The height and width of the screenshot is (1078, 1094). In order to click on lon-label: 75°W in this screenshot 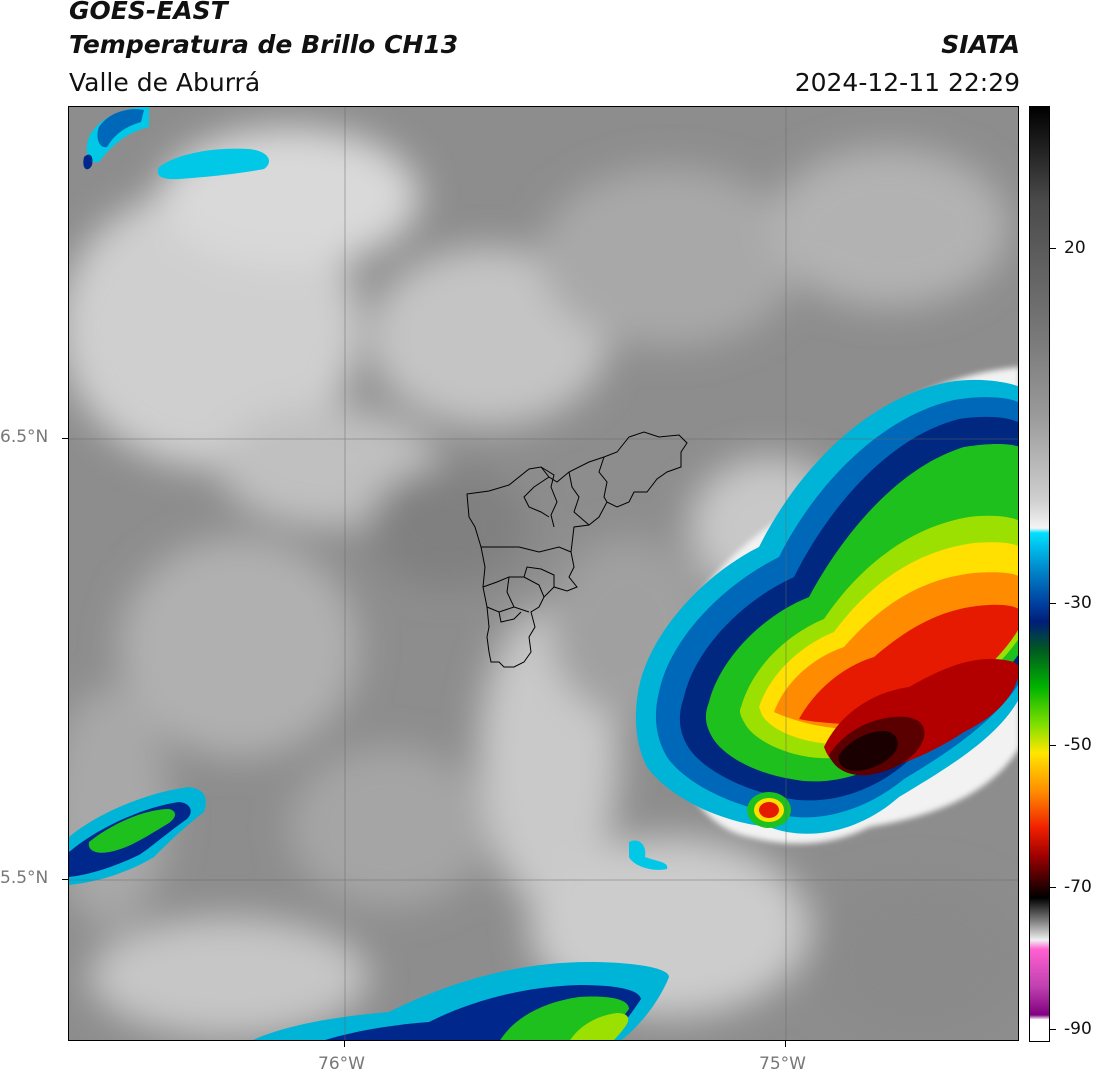, I will do `click(782, 1064)`.